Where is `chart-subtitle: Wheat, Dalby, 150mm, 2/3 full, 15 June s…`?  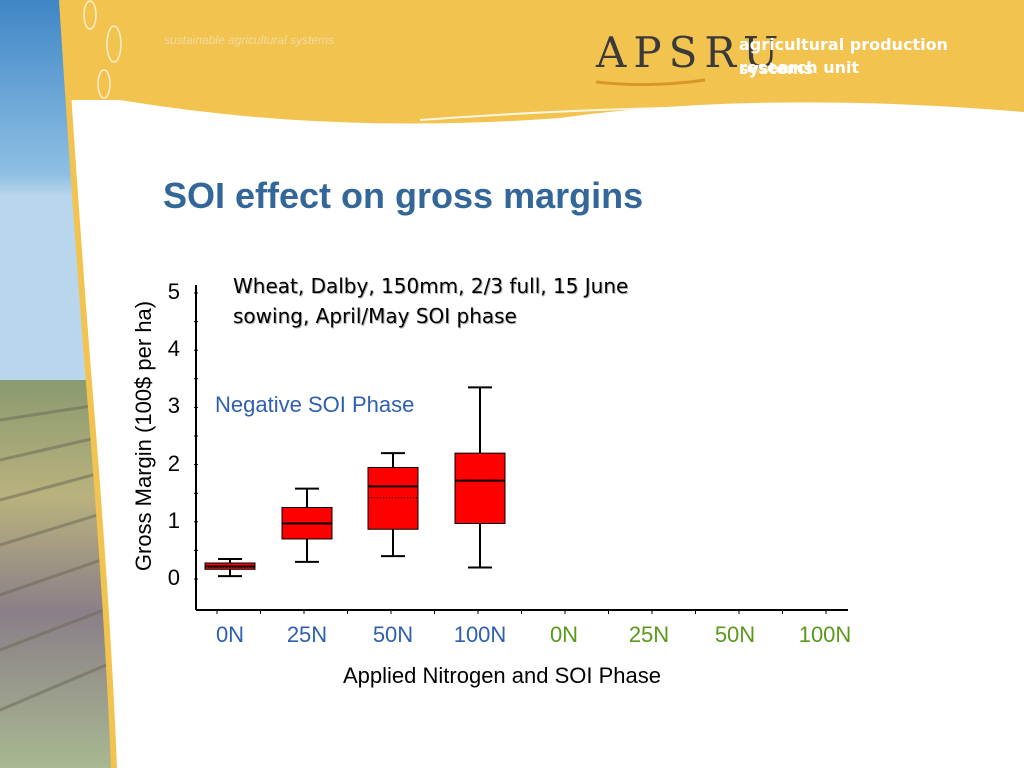 chart-subtitle: Wheat, Dalby, 150mm, 2/3 full, 15 June s… is located at coordinates (431, 301).